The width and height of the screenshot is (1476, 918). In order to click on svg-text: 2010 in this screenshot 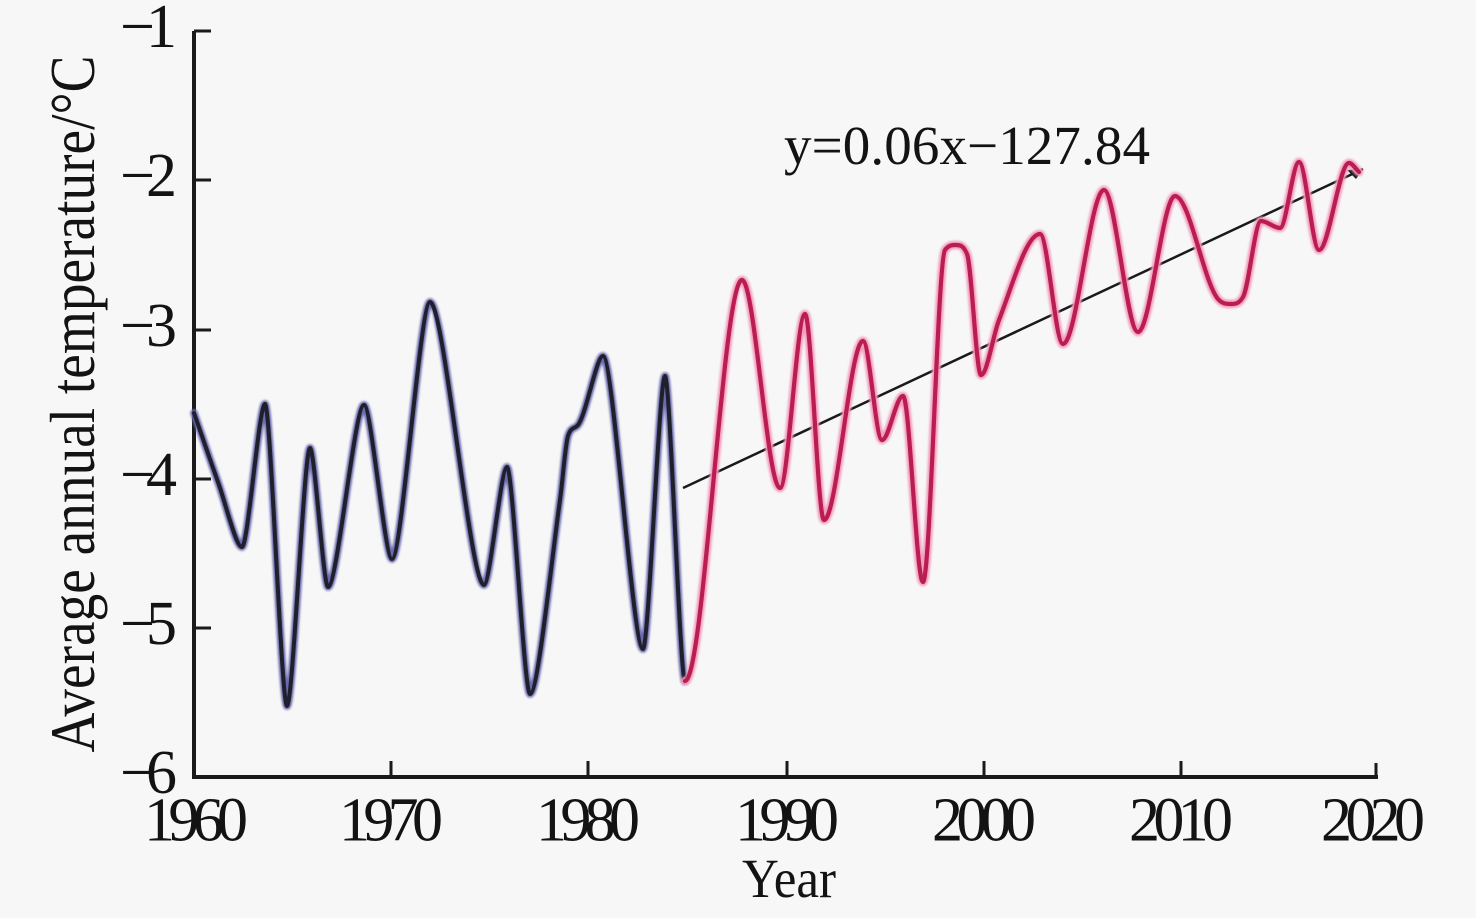, I will do `click(1181, 821)`.